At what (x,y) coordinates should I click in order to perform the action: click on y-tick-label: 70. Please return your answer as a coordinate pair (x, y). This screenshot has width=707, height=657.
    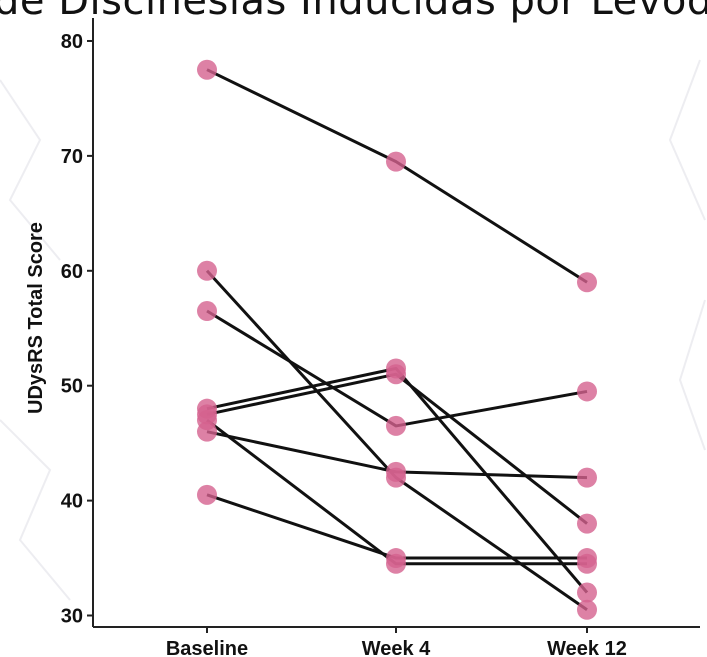
    Looking at the image, I should click on (72, 157).